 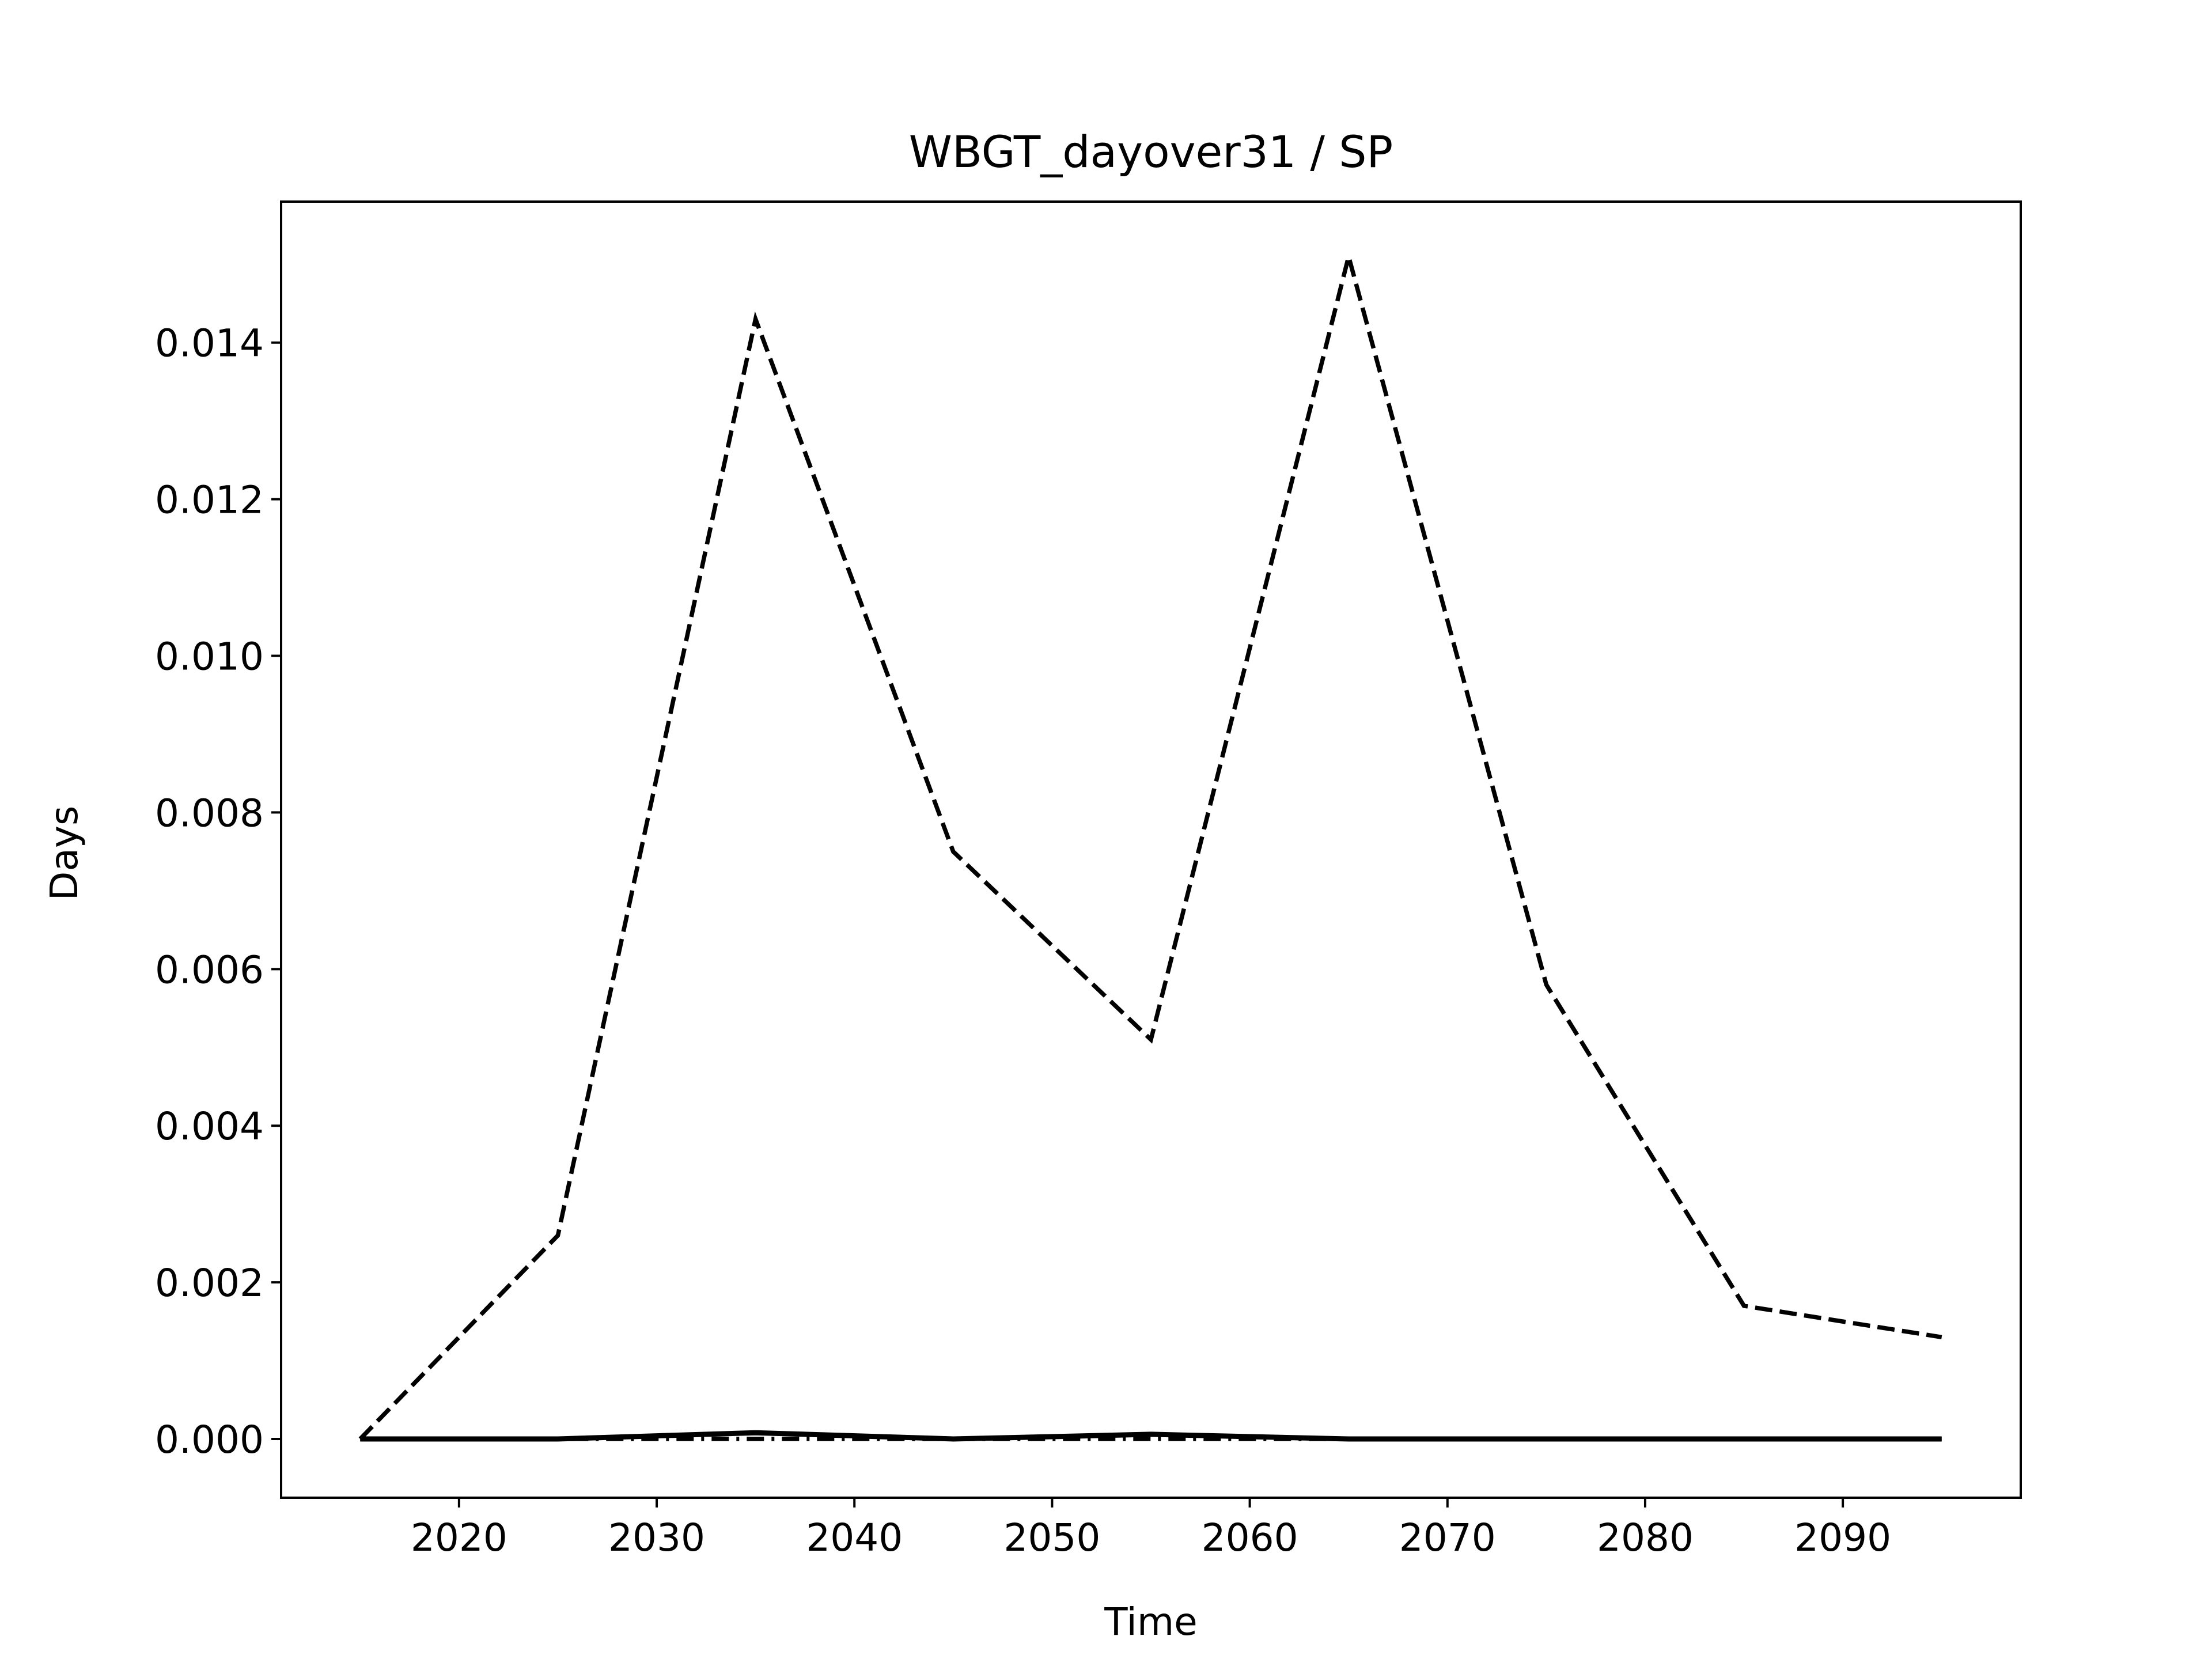 What do you see at coordinates (459, 1538) in the screenshot?
I see `x-tick-label: 2020` at bounding box center [459, 1538].